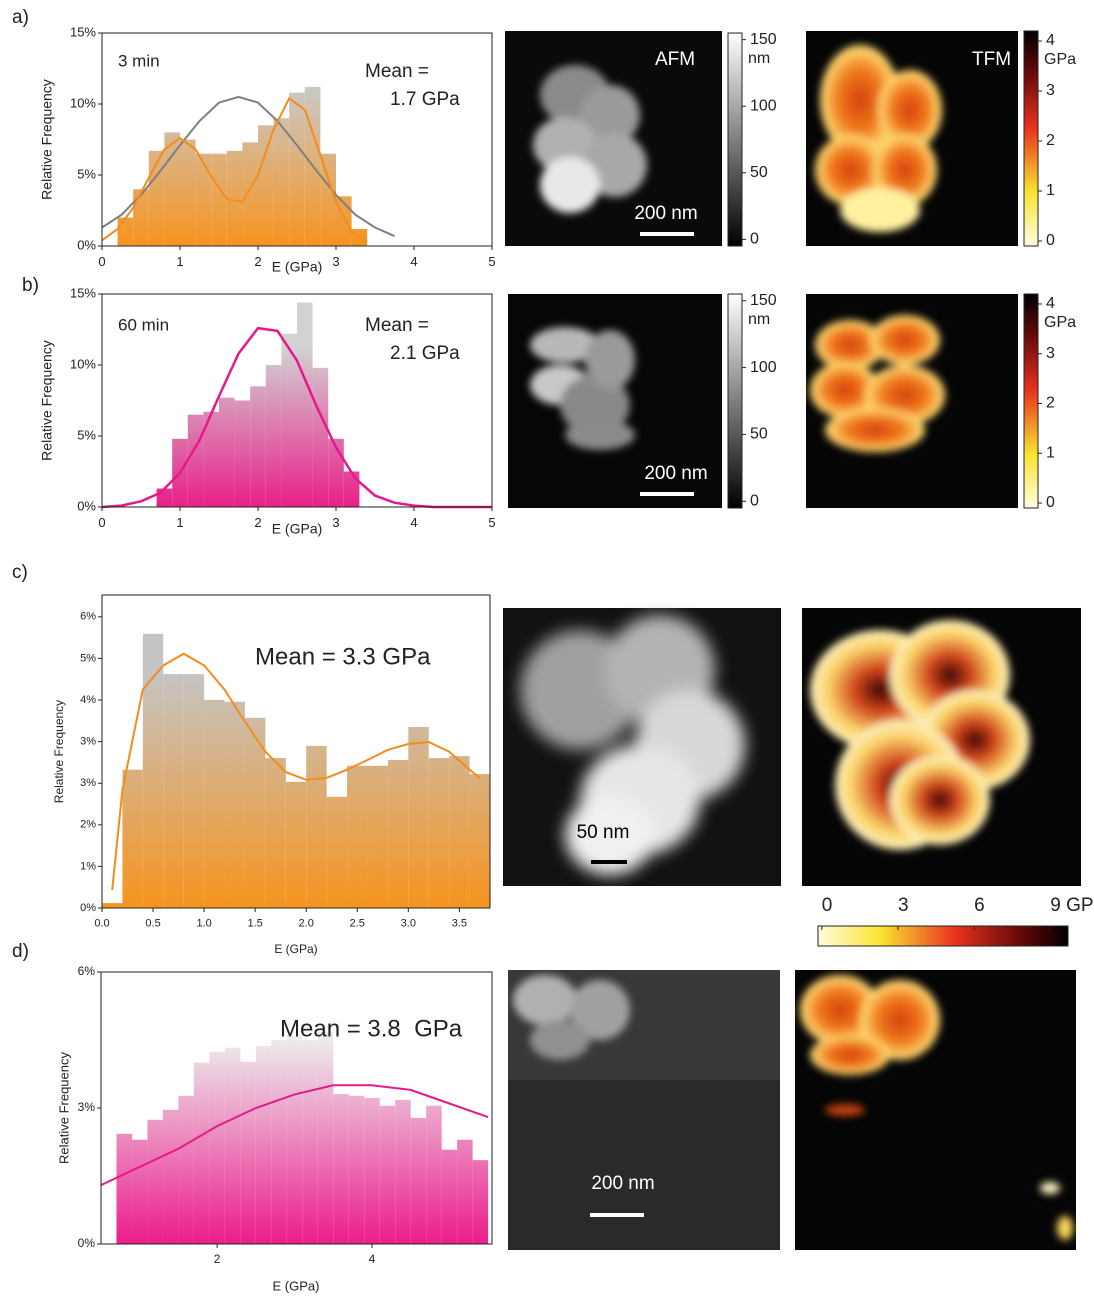 The height and width of the screenshot is (1296, 1094). I want to click on afm-label: AFM, so click(675, 59).